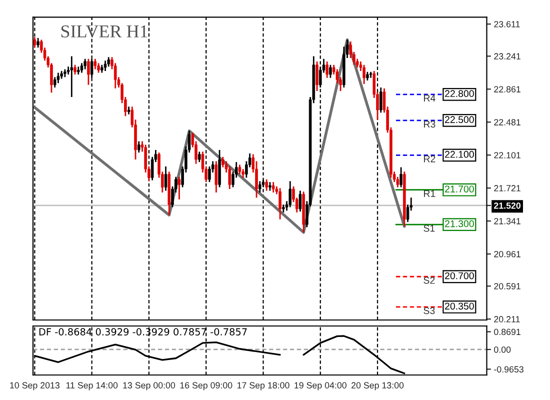  I want to click on y-tick-label: 20.961, so click(507, 254).